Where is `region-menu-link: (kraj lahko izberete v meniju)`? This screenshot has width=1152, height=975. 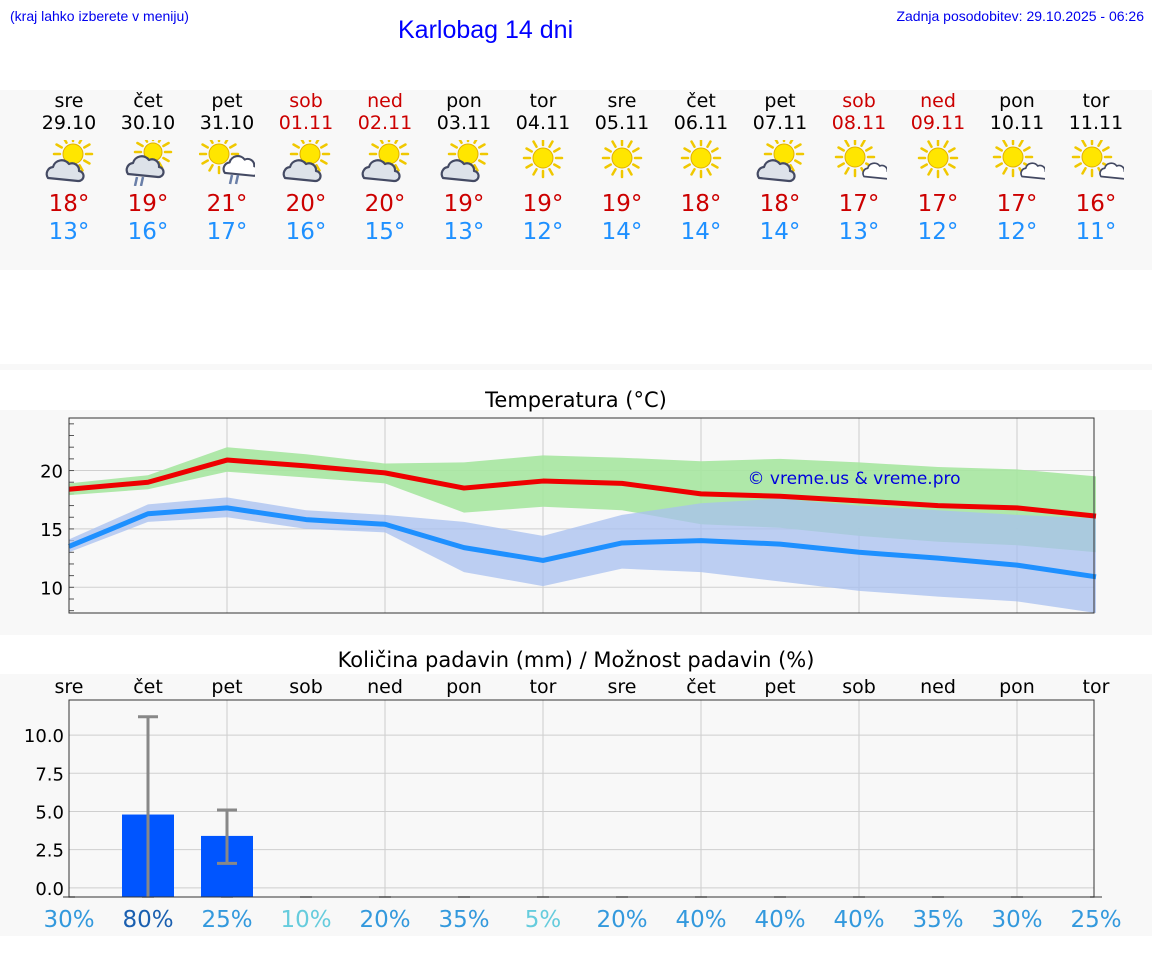
region-menu-link: (kraj lahko izberete v meniju) is located at coordinates (99, 16).